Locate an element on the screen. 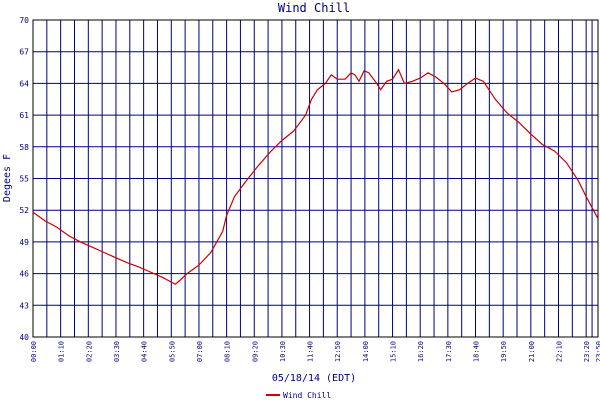 Image resolution: width=600 pixels, height=400 pixels. x-tick-label: 01:10 is located at coordinates (62, 351).